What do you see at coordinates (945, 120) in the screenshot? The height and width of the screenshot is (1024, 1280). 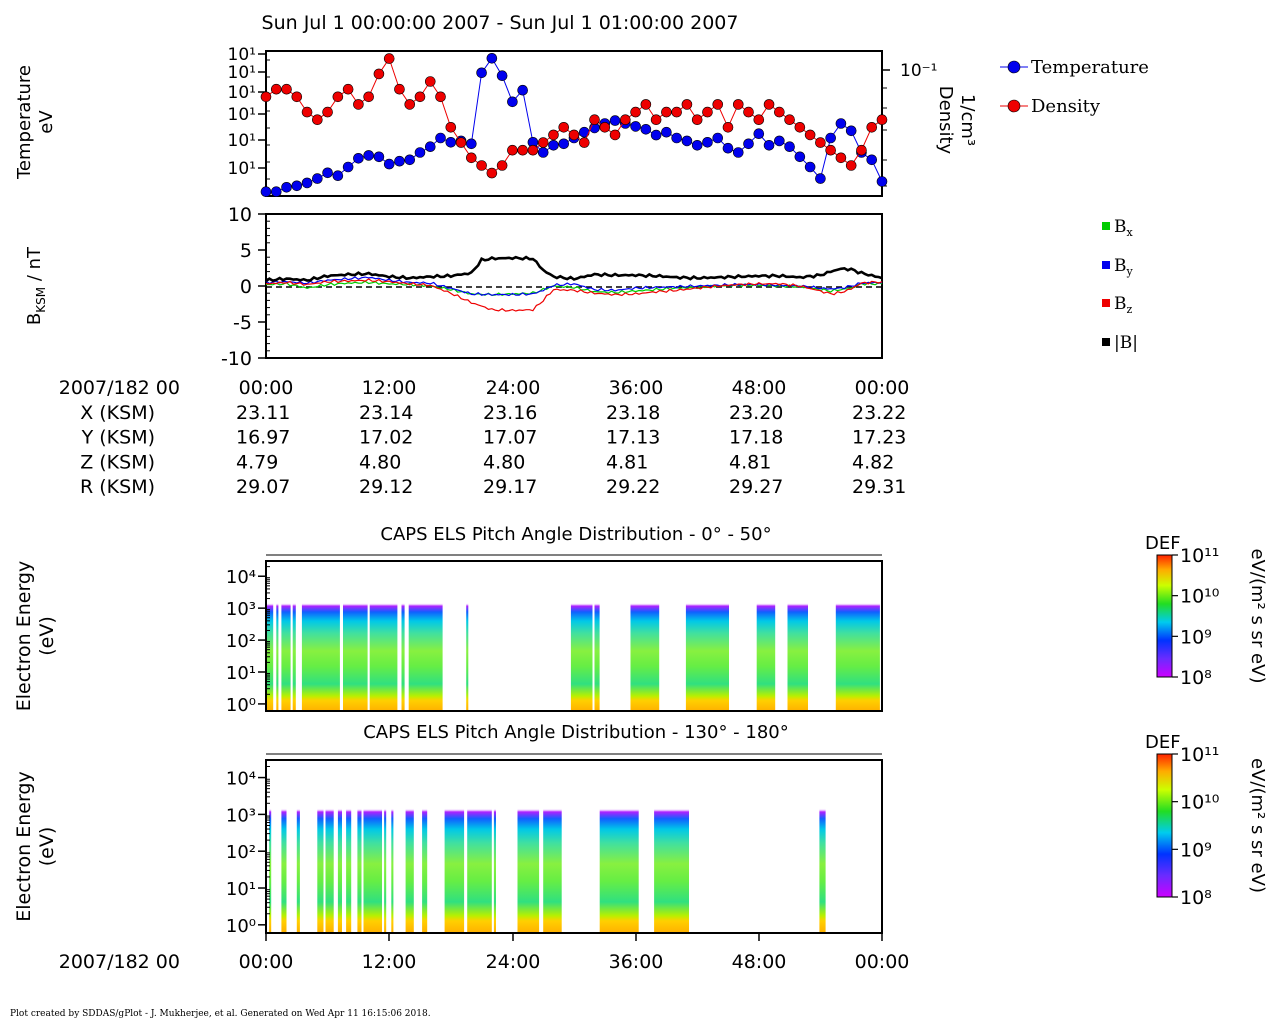 I see `density-axis-label: Density` at bounding box center [945, 120].